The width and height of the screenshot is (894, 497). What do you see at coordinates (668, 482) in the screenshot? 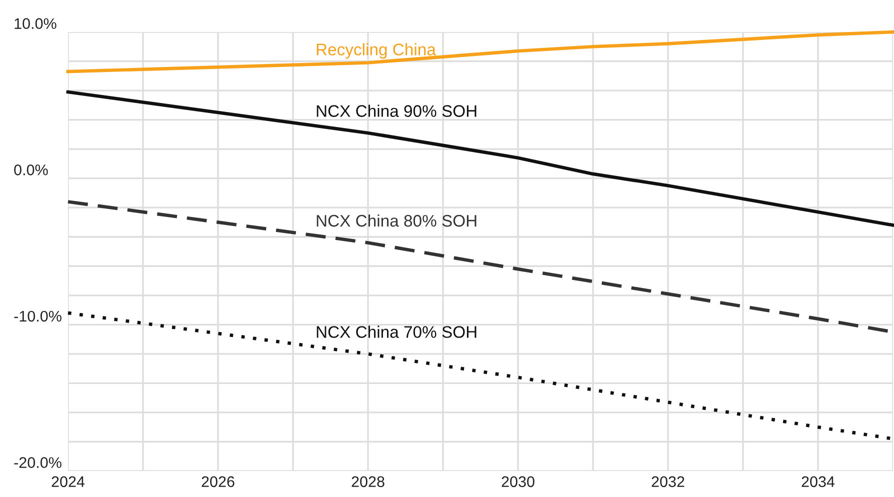
I see `x-tick-label: 2032` at bounding box center [668, 482].